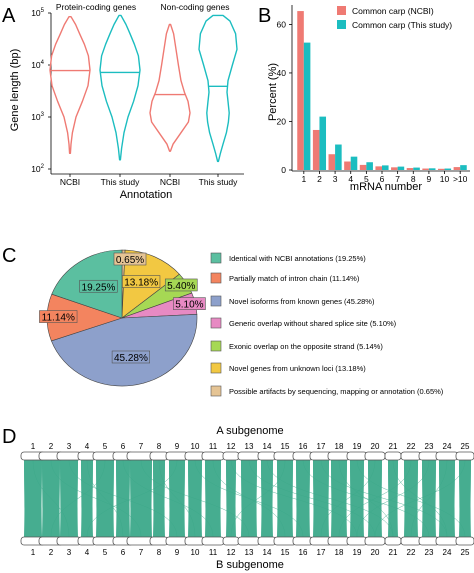 The image size is (474, 573). What do you see at coordinates (231, 446) in the screenshot?
I see `d-chromosome-label-top: 12` at bounding box center [231, 446].